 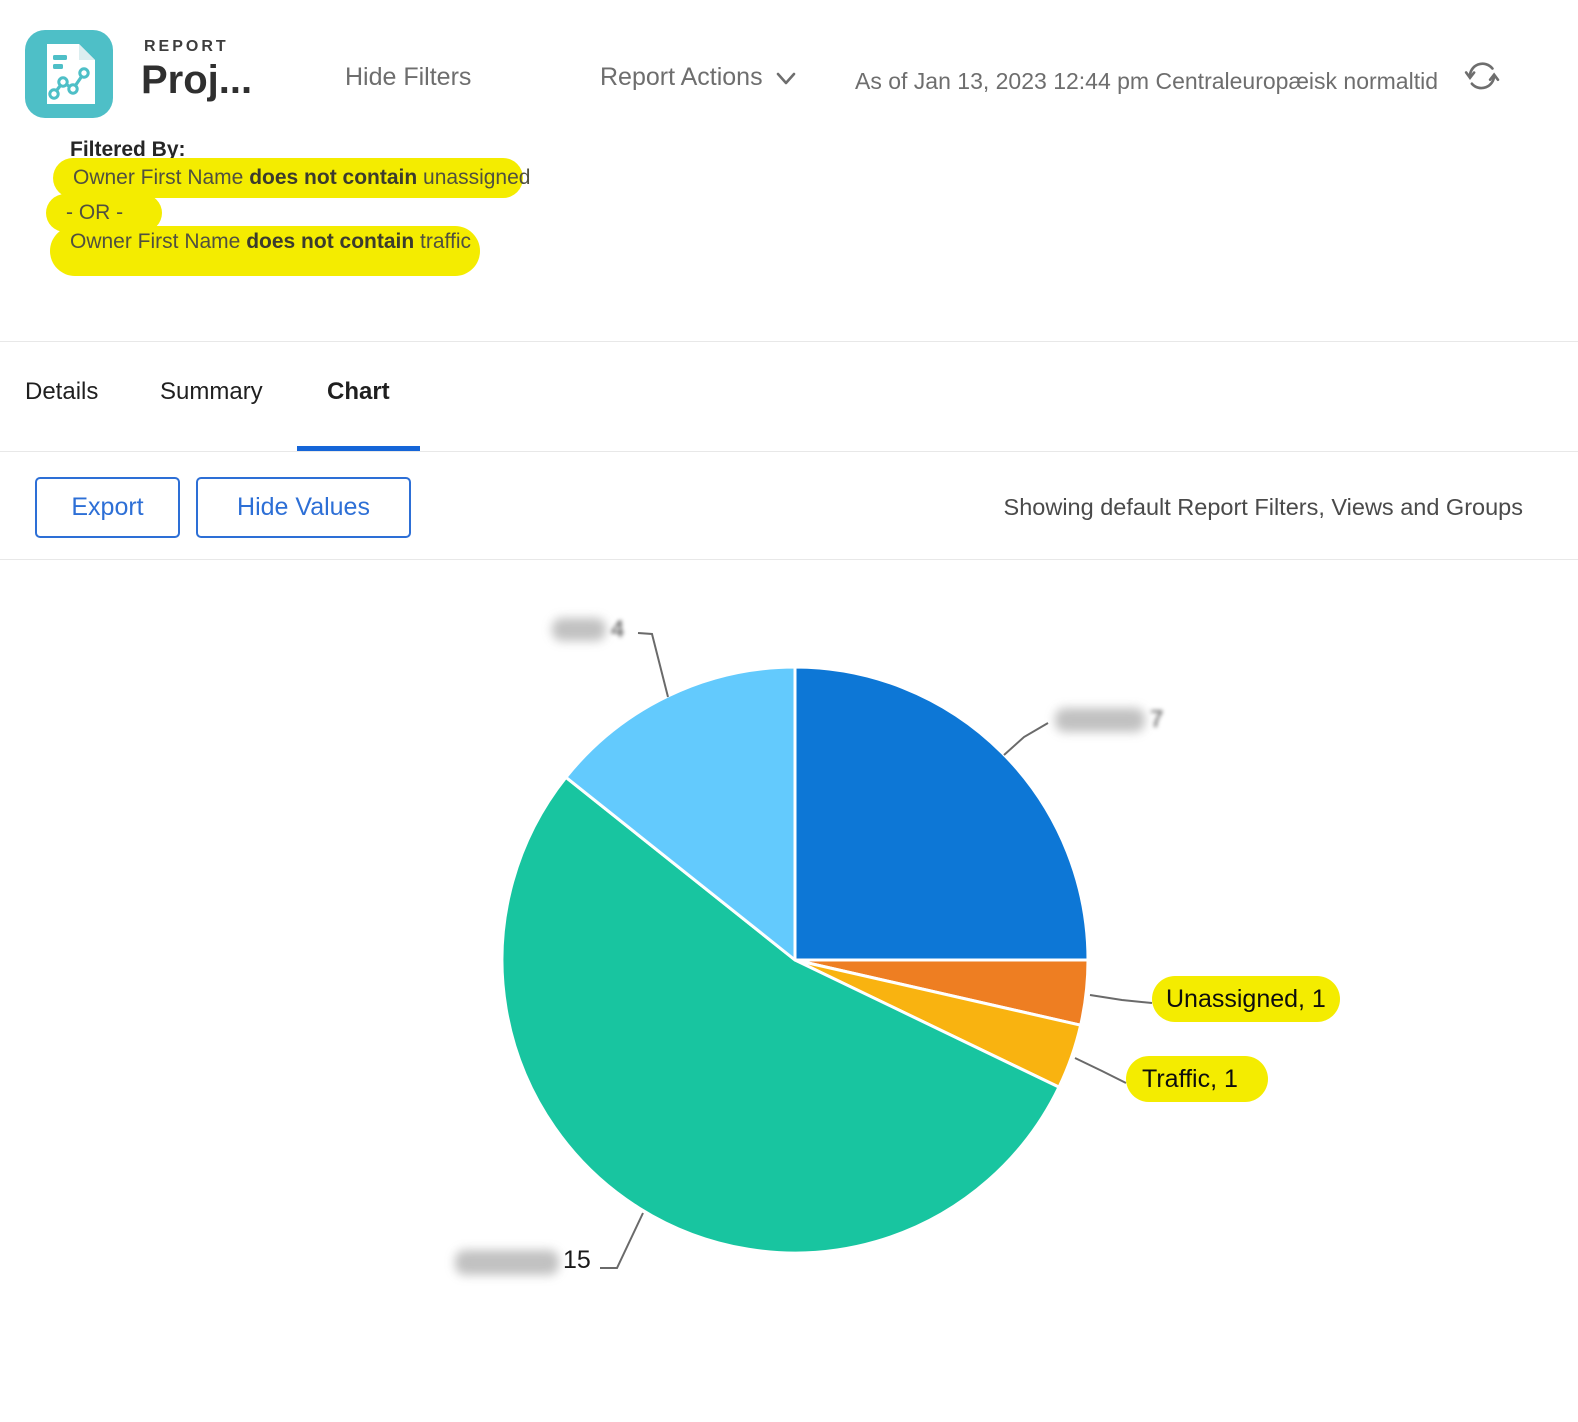 What do you see at coordinates (618, 629) in the screenshot?
I see `slice-value-label: 4` at bounding box center [618, 629].